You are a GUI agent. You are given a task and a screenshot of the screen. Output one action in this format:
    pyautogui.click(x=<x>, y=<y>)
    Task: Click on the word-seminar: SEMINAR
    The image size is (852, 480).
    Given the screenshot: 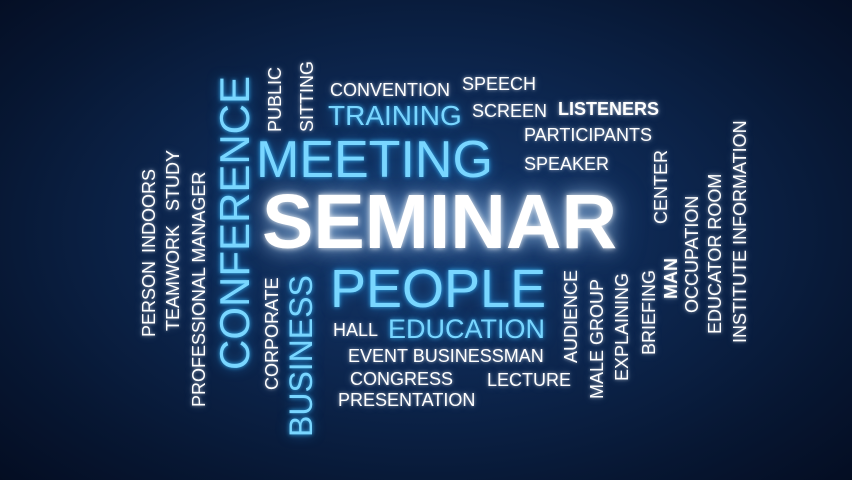 What is the action you would take?
    pyautogui.click(x=440, y=222)
    